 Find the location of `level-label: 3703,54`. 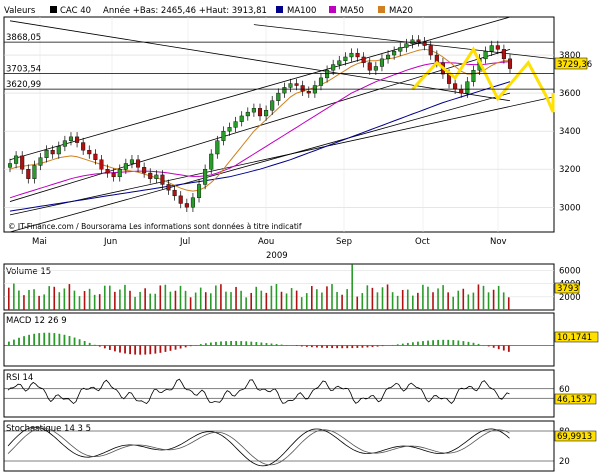

level-label: 3703,54 is located at coordinates (23, 69).